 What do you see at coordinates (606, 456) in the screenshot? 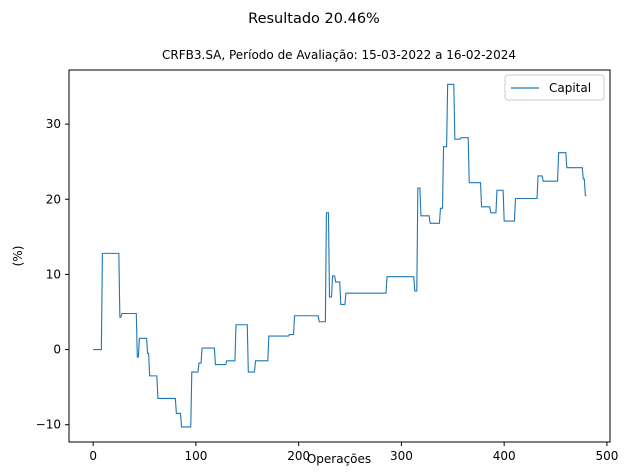
I see `x-tick-label: 500` at bounding box center [606, 456].